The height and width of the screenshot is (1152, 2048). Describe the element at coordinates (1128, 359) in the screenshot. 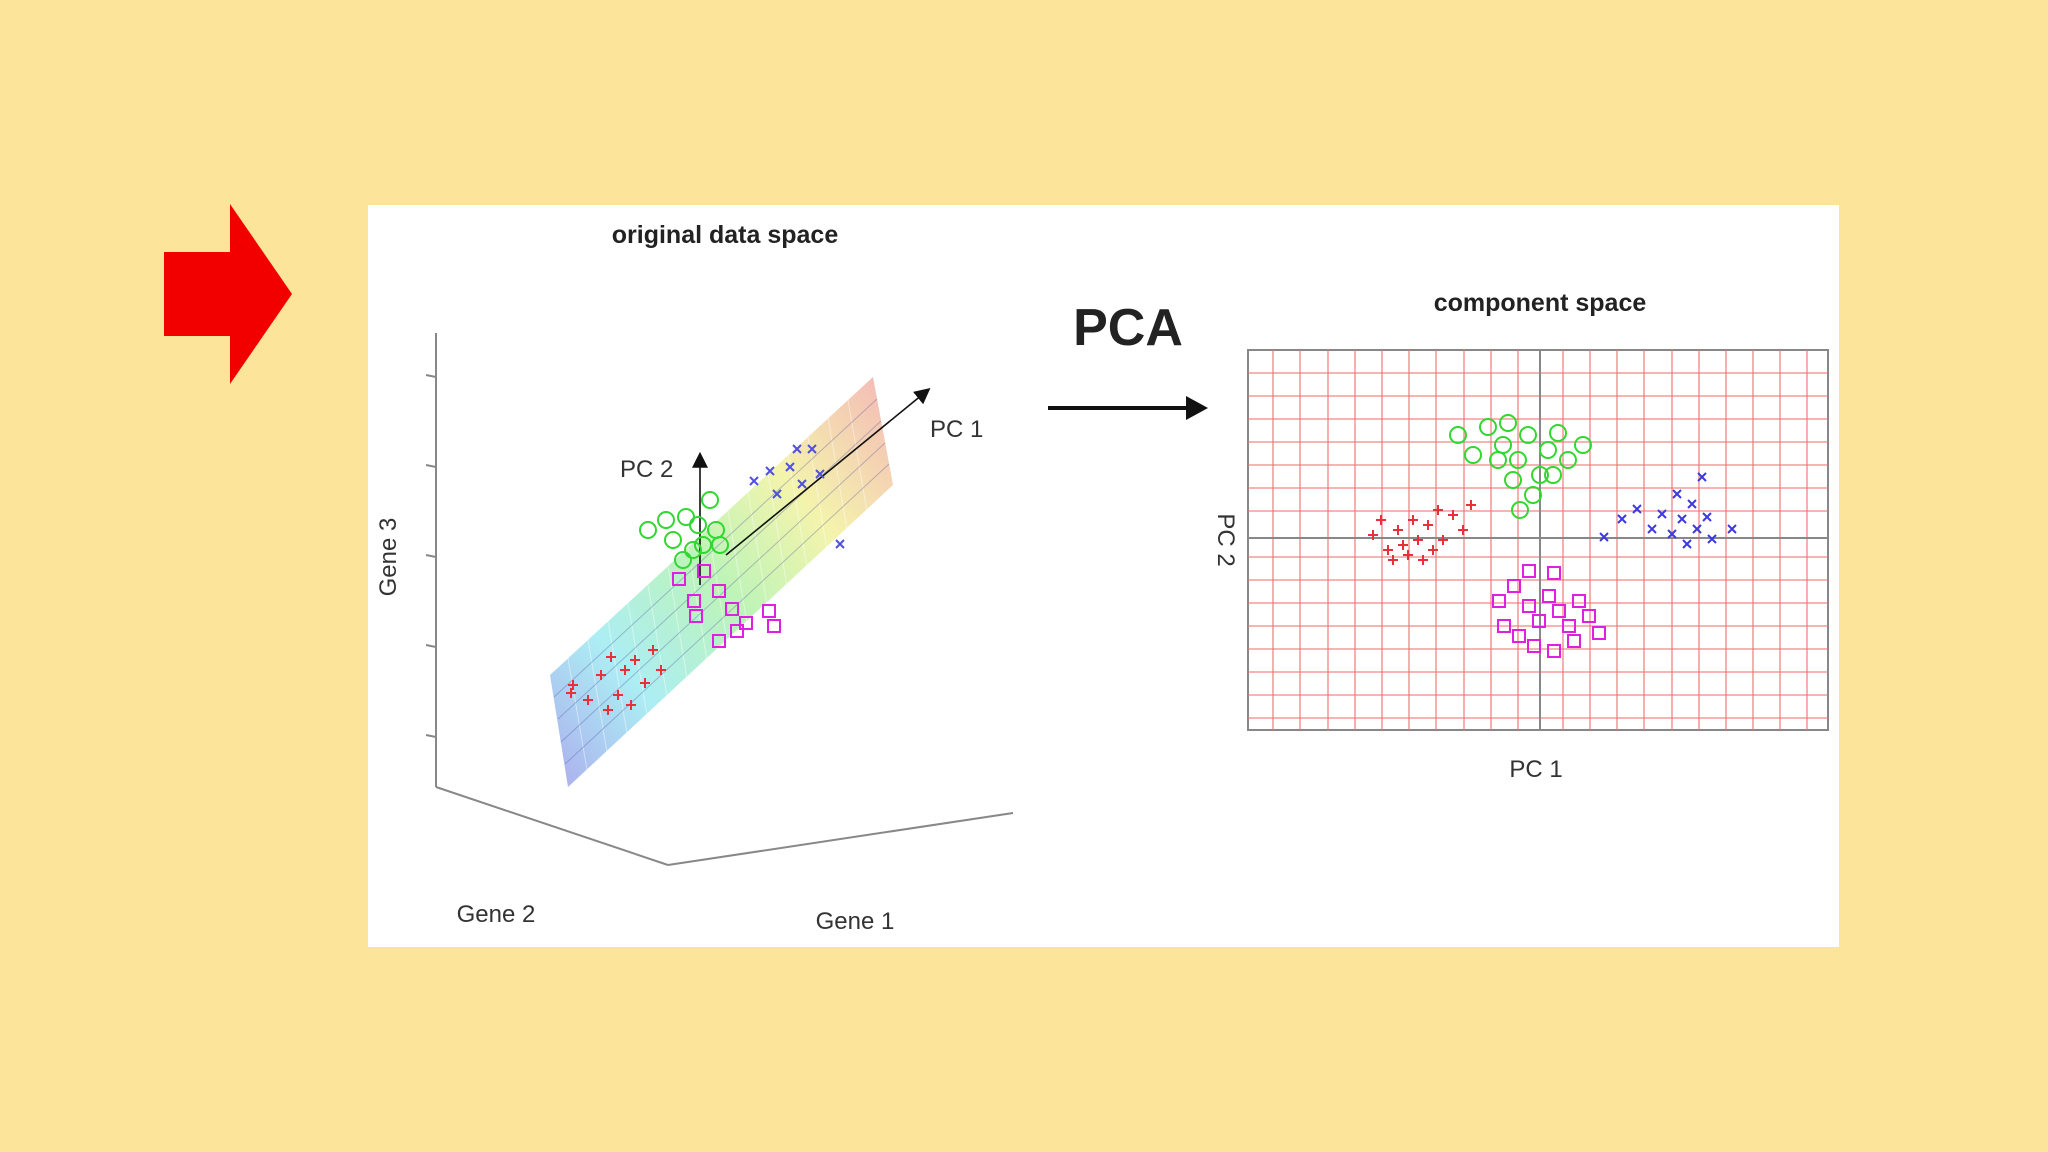

I see `pca-transform: PCA` at that location.